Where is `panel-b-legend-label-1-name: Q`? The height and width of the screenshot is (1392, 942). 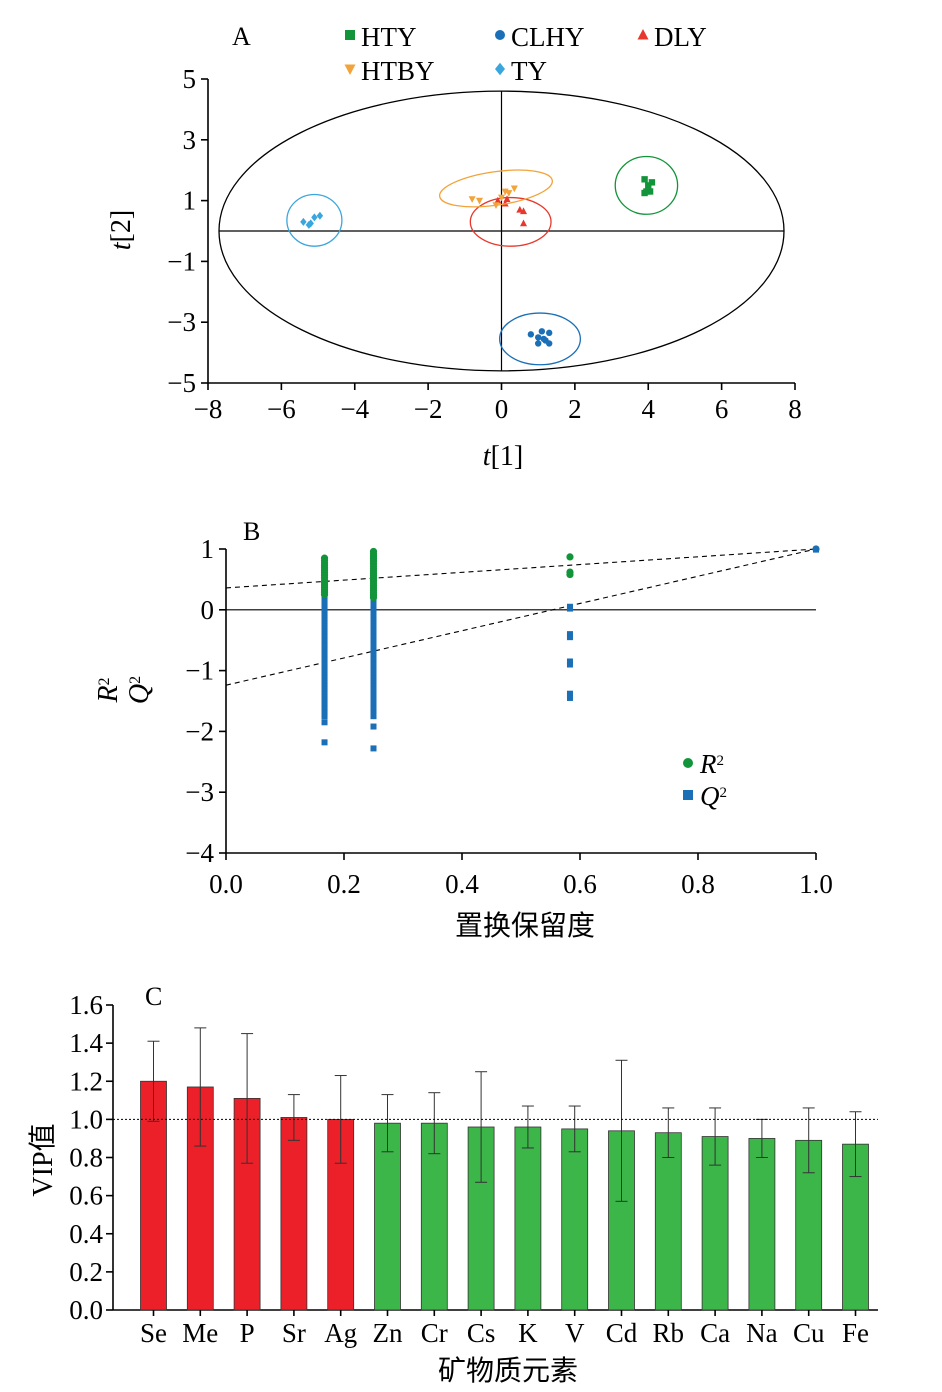
panel-b-legend-label-1-name: Q is located at coordinates (710, 796).